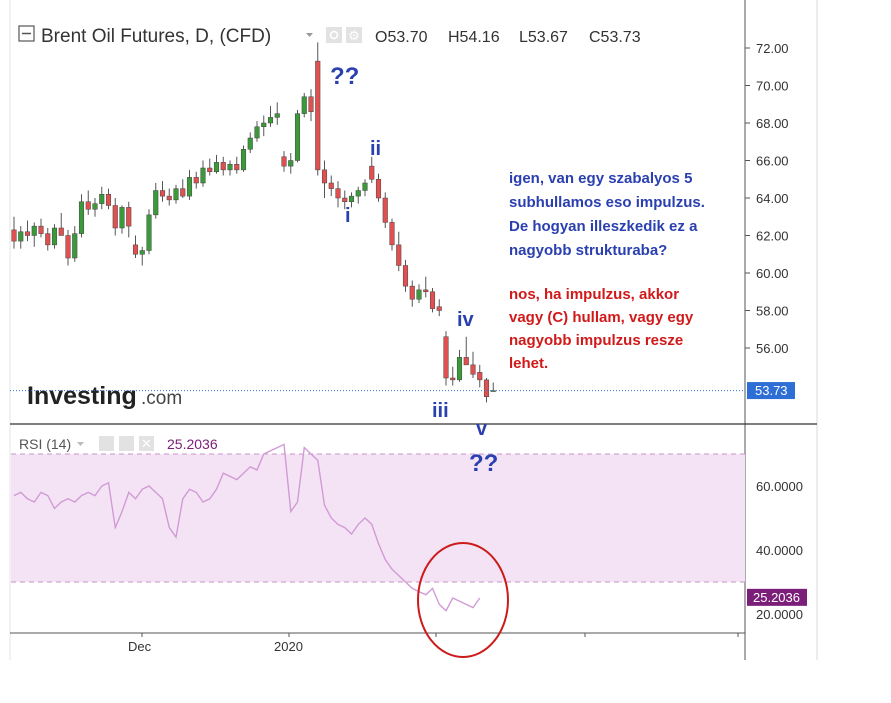  Describe the element at coordinates (140, 646) in the screenshot. I see `time-label-dec: Dec` at that location.